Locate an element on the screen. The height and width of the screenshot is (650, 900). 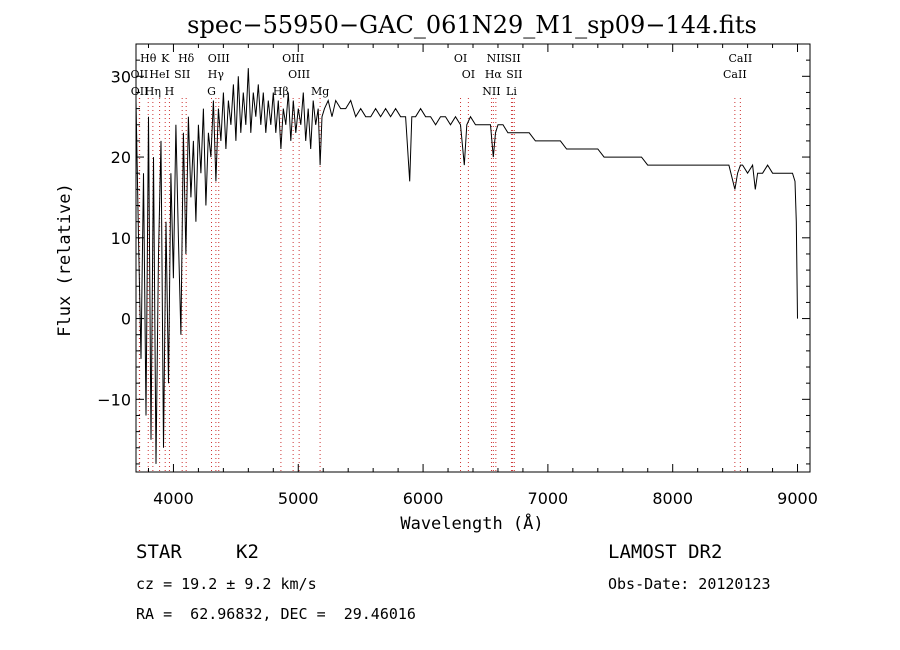
line-marker-label: Hδ is located at coordinates (186, 58).